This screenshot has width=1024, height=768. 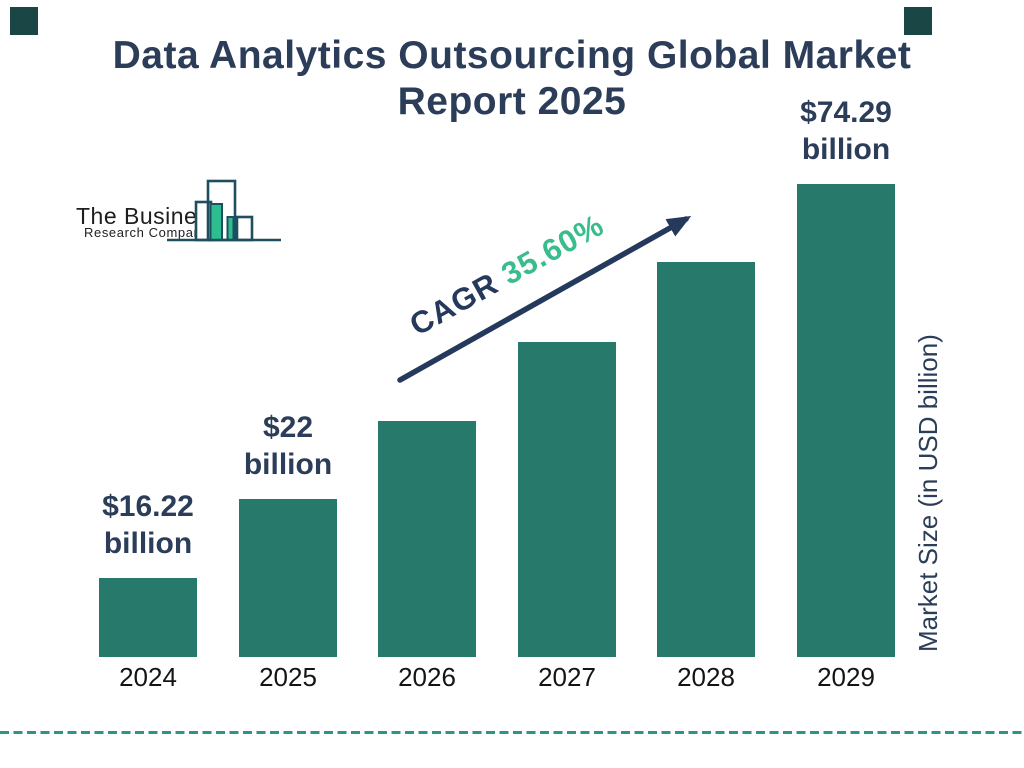 What do you see at coordinates (706, 677) in the screenshot?
I see `x-axis-tick-2028: 2028` at bounding box center [706, 677].